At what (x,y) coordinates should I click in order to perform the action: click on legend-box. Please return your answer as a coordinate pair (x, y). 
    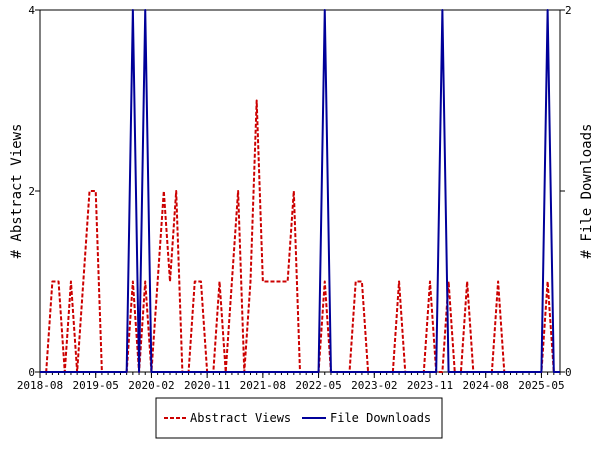
    Looking at the image, I should click on (299, 418).